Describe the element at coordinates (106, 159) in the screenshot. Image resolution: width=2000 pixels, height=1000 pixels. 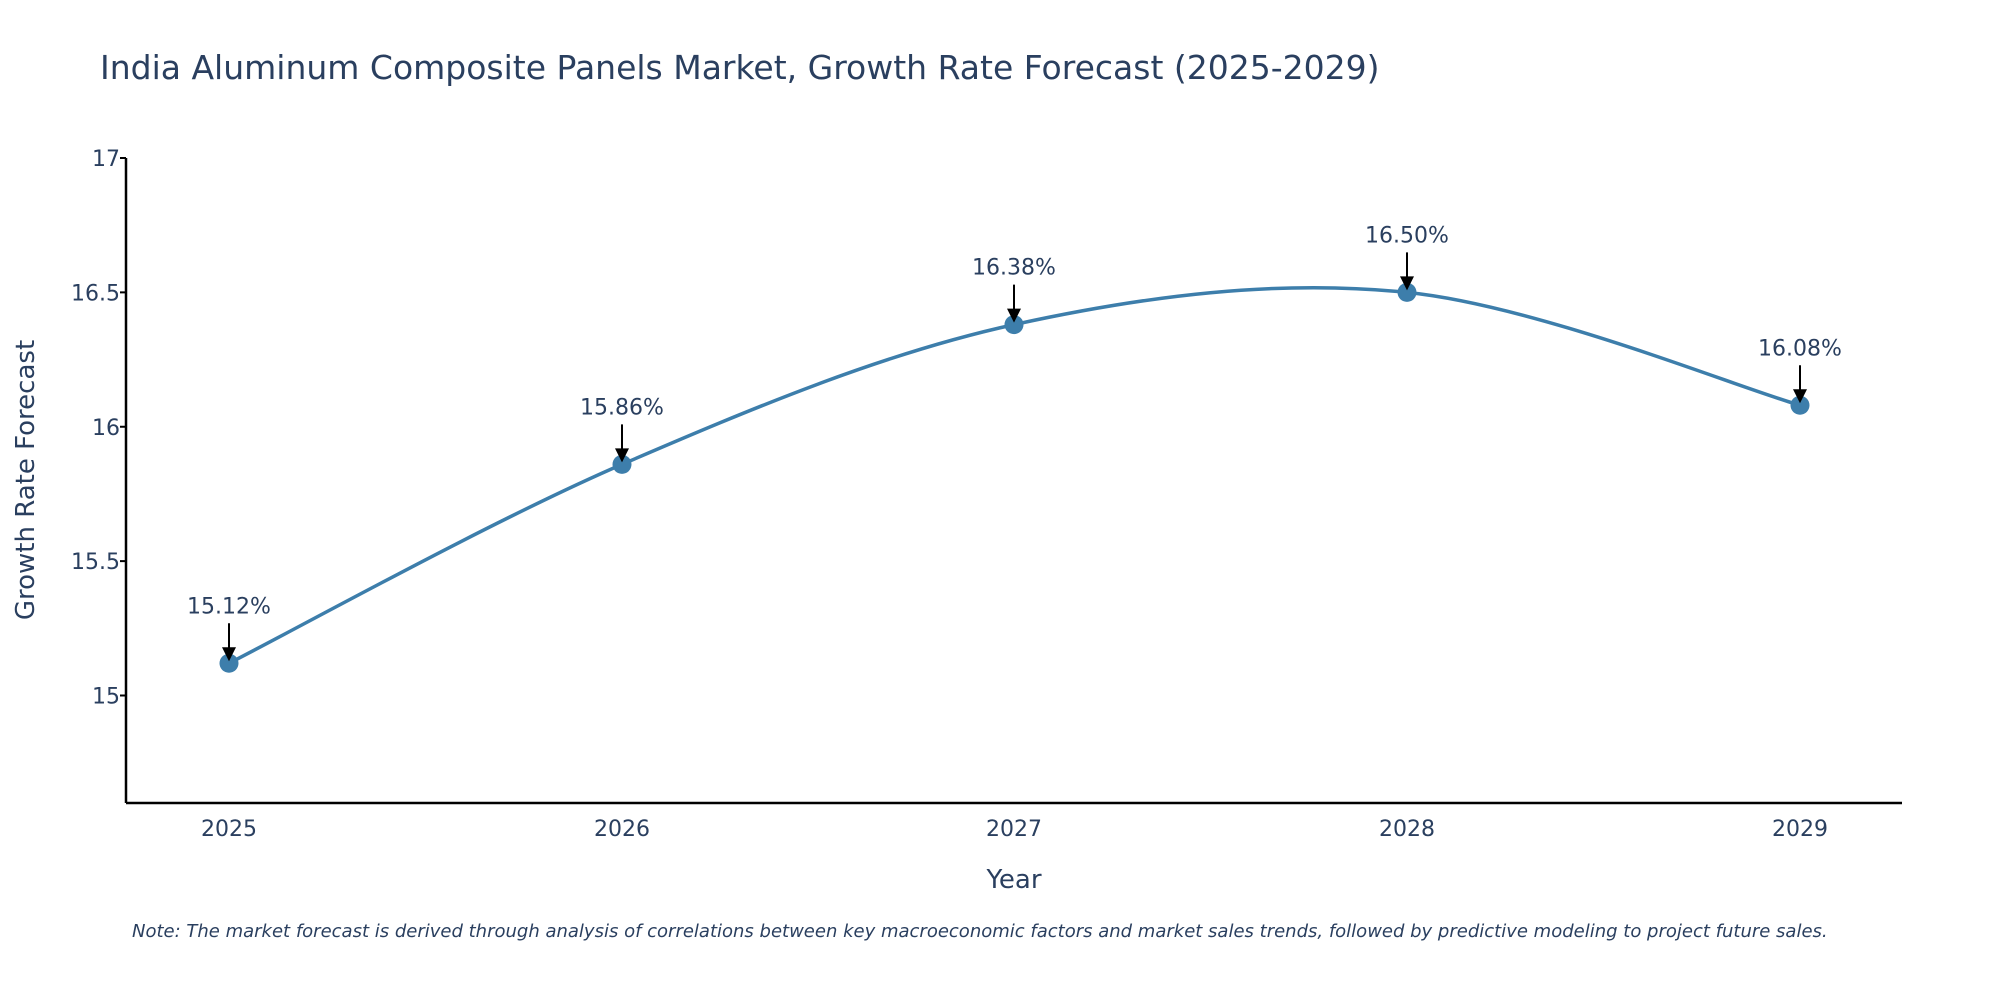
I see `y-tick-label: 17` at that location.